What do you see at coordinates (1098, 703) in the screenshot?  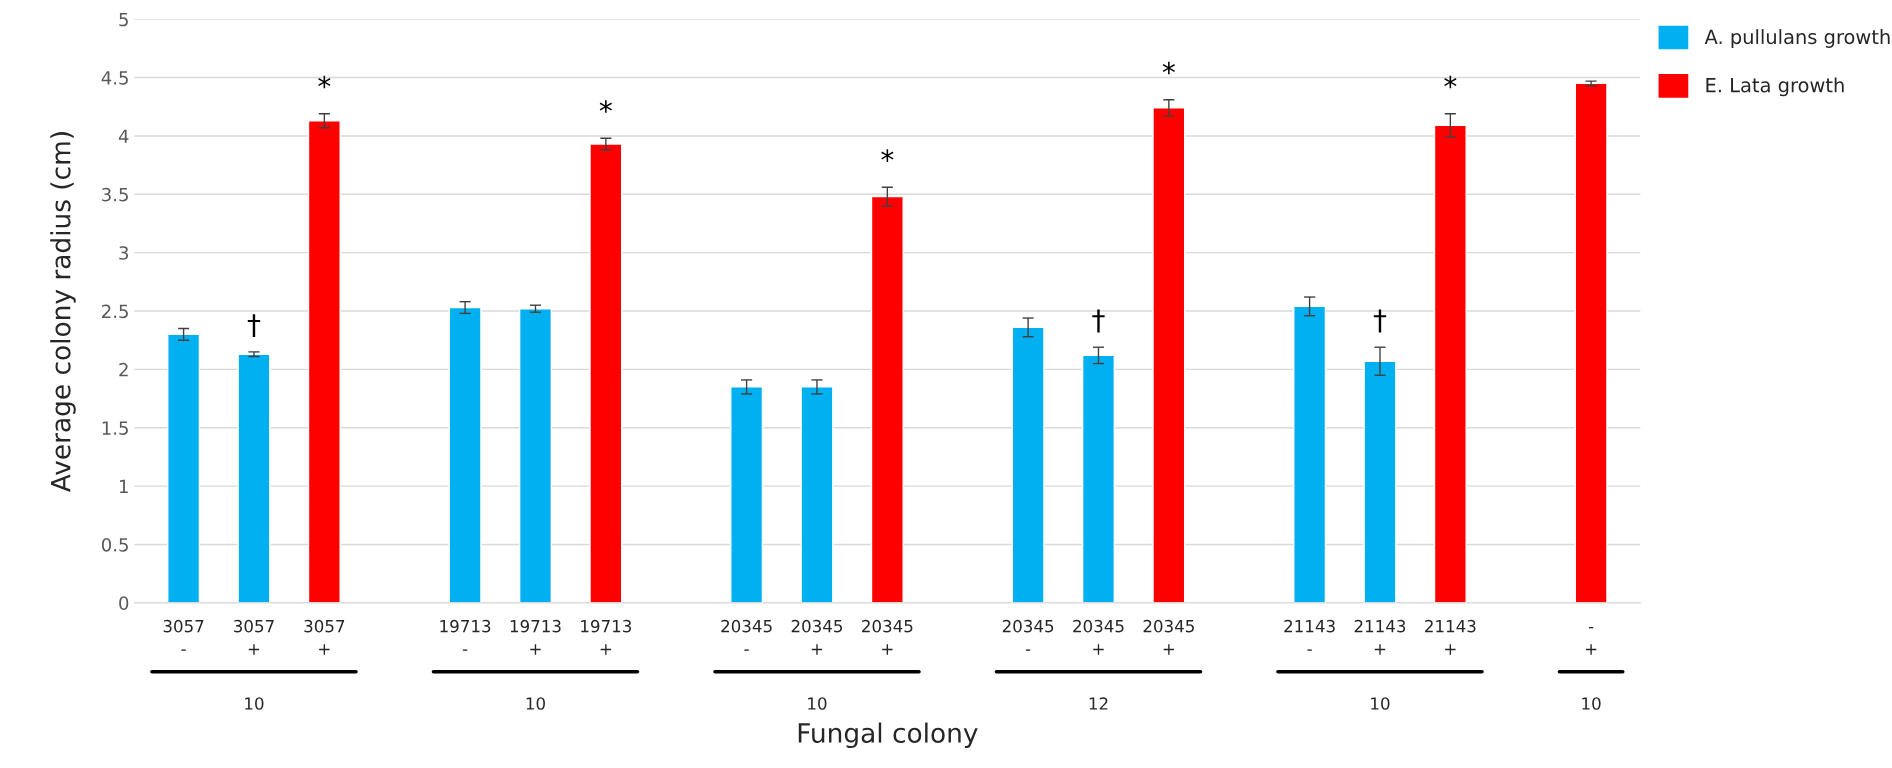 I see `text: 12` at bounding box center [1098, 703].